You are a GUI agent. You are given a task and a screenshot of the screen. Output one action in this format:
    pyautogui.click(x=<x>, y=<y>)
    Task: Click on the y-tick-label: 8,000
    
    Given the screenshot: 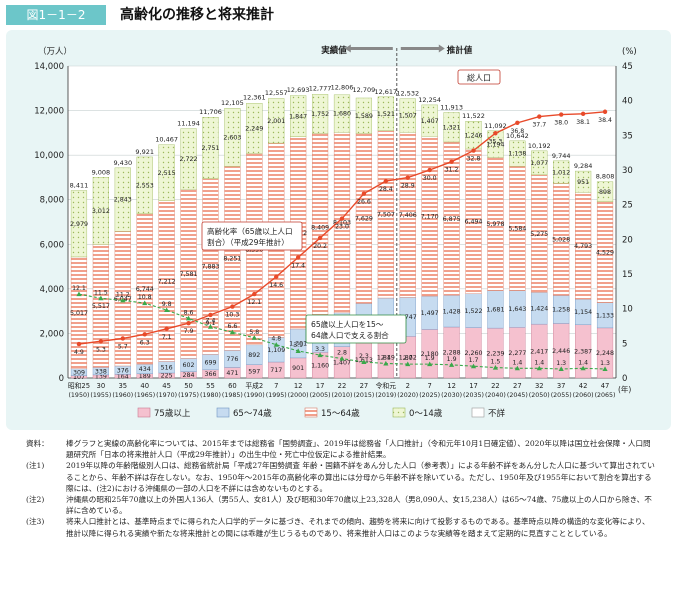 What is the action you would take?
    pyautogui.click(x=52, y=201)
    